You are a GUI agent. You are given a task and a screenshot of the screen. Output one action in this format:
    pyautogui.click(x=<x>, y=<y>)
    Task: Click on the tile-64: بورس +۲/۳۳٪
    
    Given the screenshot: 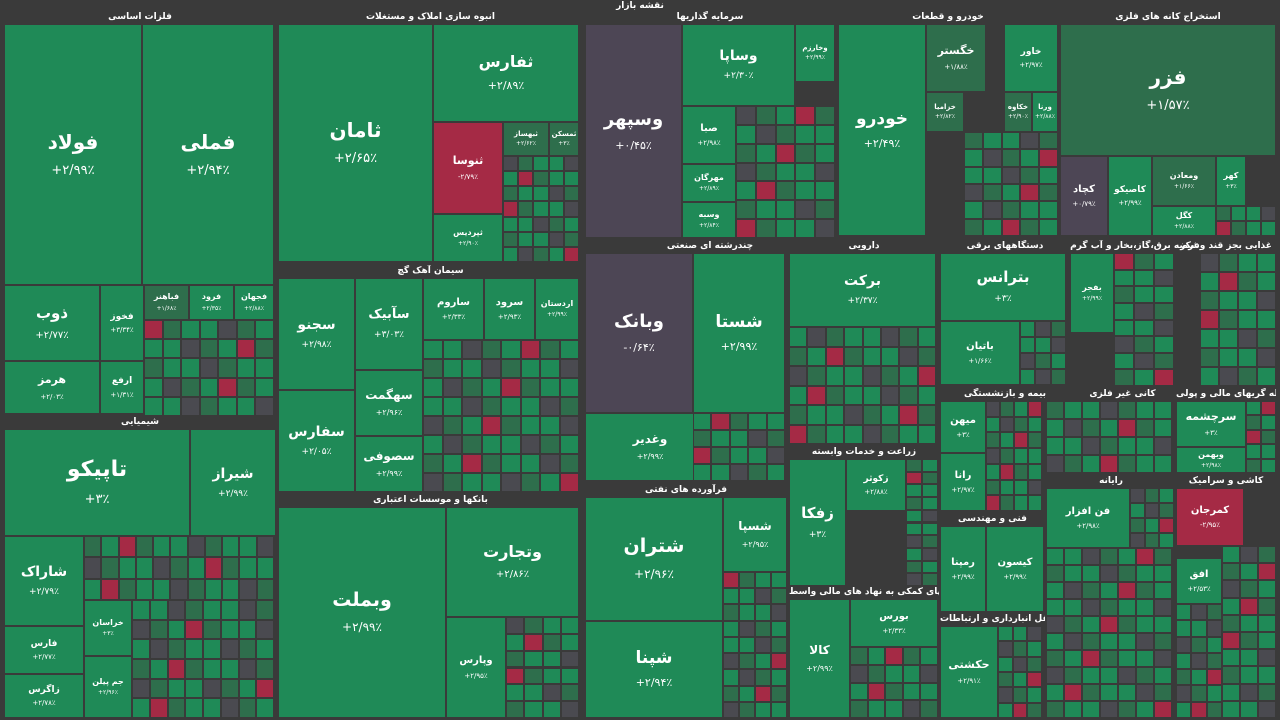 What is the action you would take?
    pyautogui.click(x=894, y=623)
    